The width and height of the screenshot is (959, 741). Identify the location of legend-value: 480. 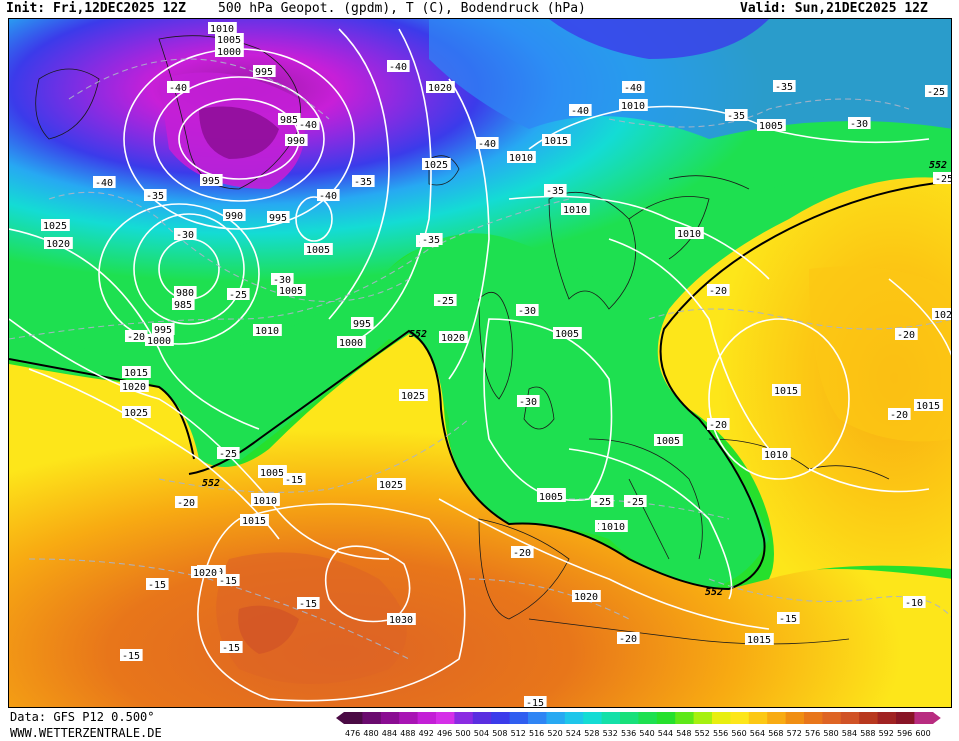
(370, 733).